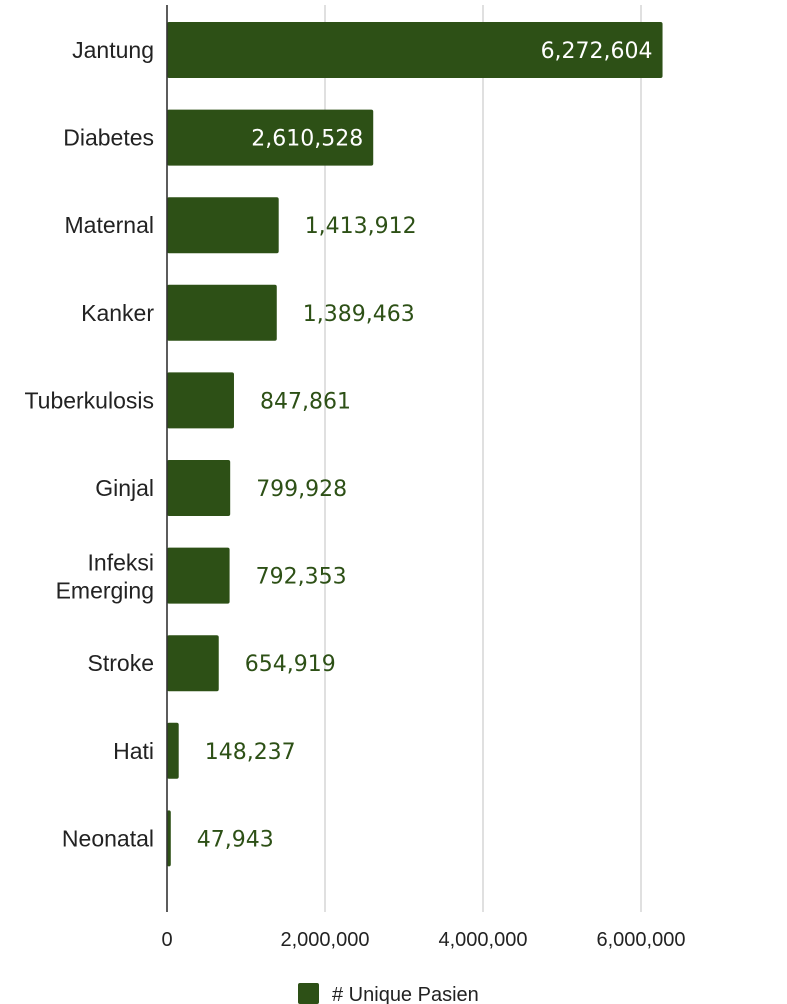 This screenshot has width=787, height=1004. What do you see at coordinates (105, 591) in the screenshot?
I see `category-label: Emerging` at bounding box center [105, 591].